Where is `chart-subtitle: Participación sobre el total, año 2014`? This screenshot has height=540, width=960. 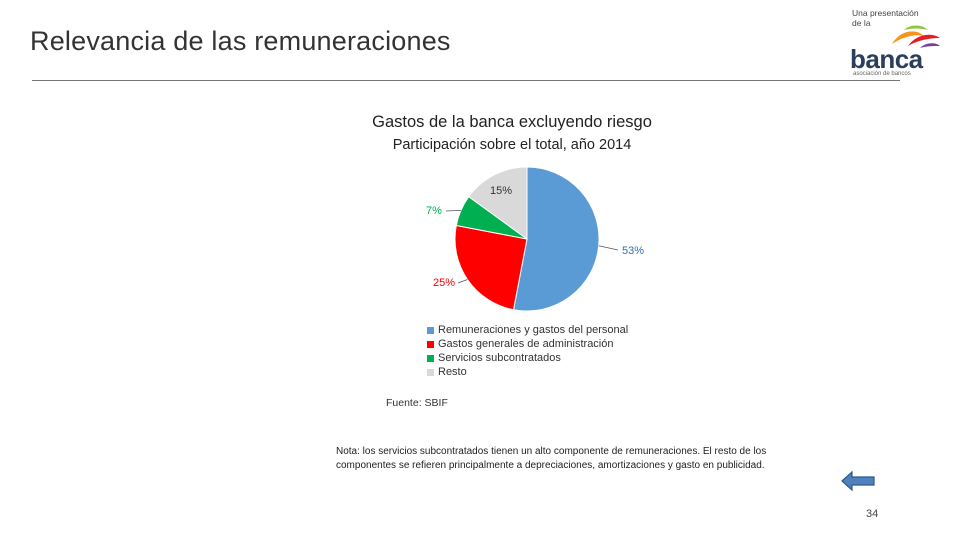
chart-subtitle: Participación sobre el total, año 2014 is located at coordinates (512, 145).